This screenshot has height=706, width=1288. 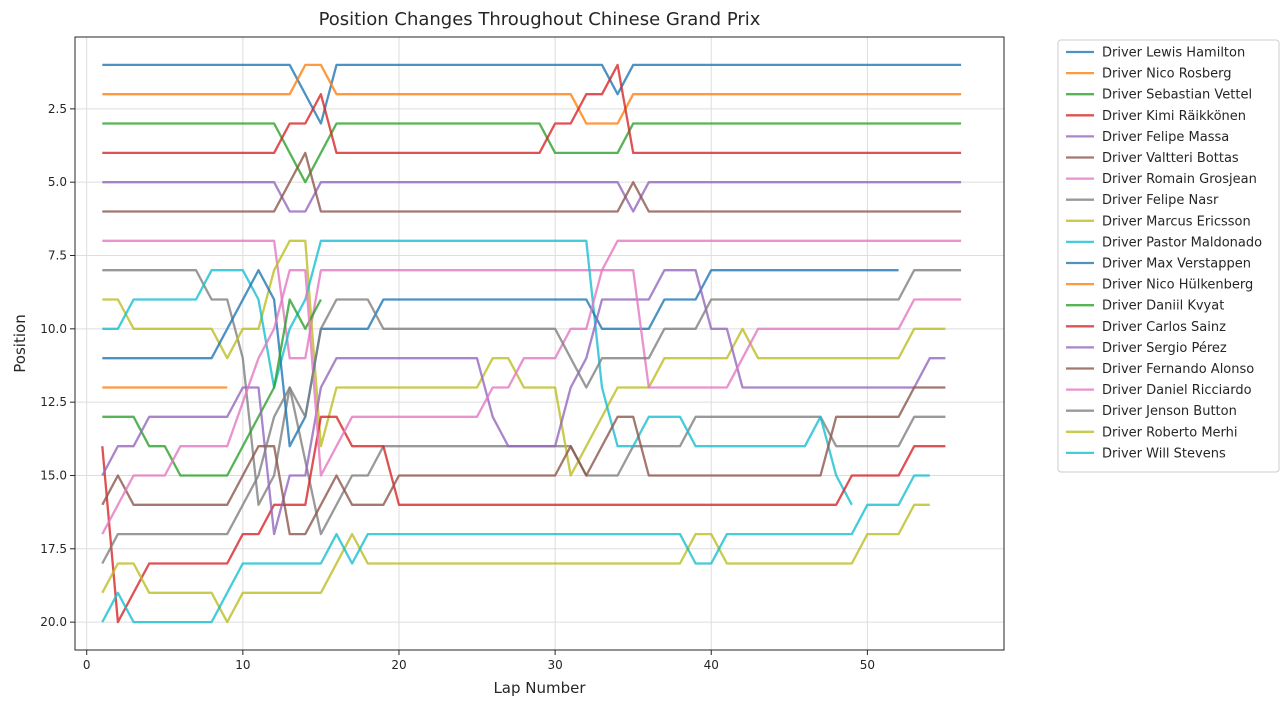 What do you see at coordinates (1163, 306) in the screenshot?
I see `legend-entry: Driver Daniil Kvyat` at bounding box center [1163, 306].